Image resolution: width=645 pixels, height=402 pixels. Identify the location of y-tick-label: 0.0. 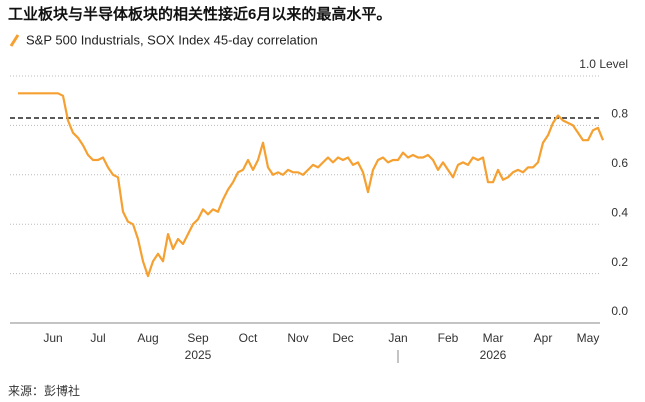
(619, 311).